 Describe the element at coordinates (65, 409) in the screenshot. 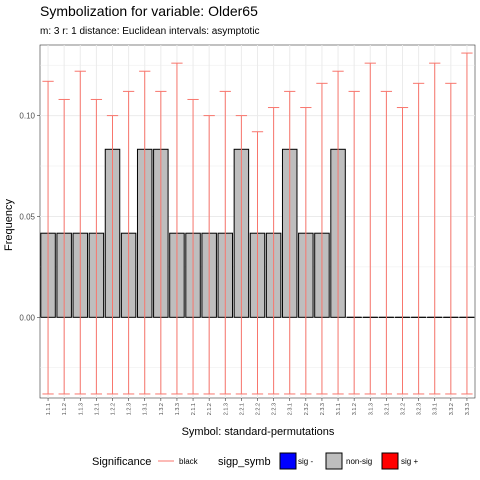

I see `x-tick-label: 1.1.2` at that location.